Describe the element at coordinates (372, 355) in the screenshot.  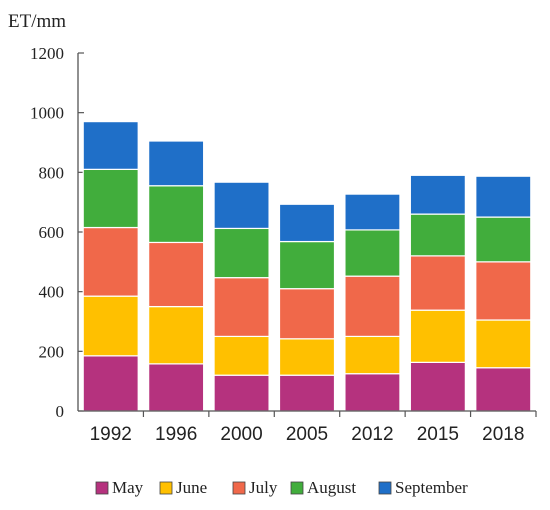
I see `bar-segment-june-2012` at that location.